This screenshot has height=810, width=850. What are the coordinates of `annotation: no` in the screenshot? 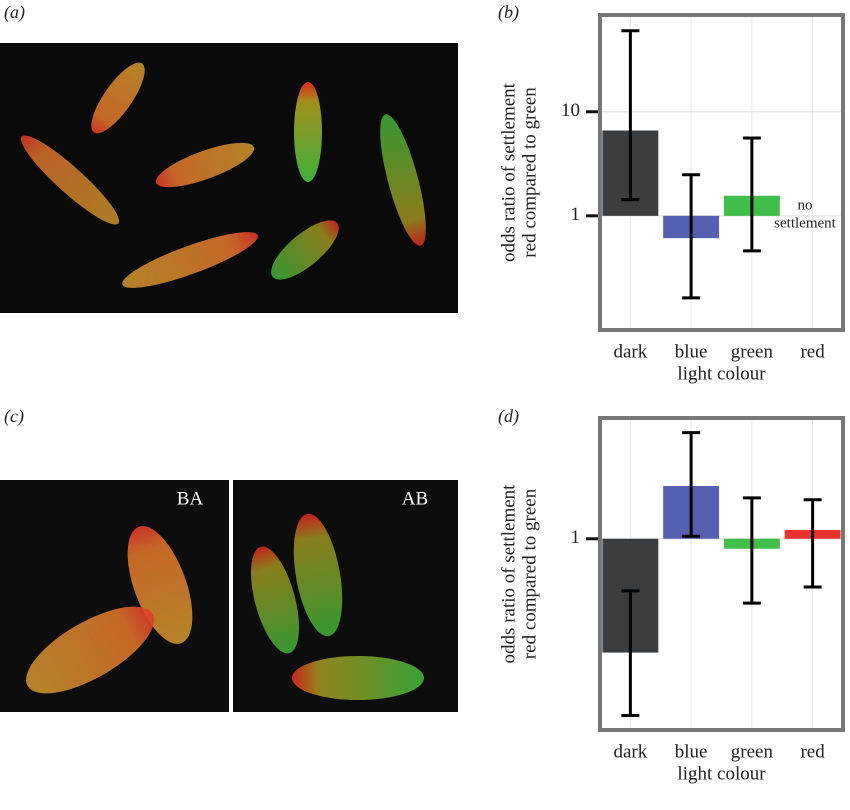 It's located at (805, 205).